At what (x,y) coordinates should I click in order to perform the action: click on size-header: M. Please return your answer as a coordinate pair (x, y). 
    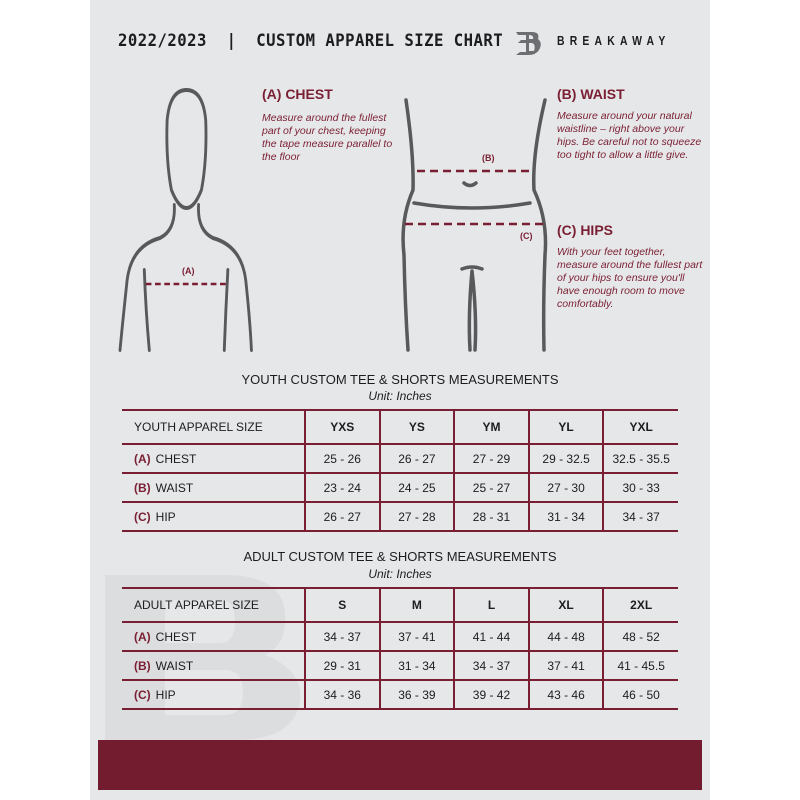
    Looking at the image, I should click on (416, 605).